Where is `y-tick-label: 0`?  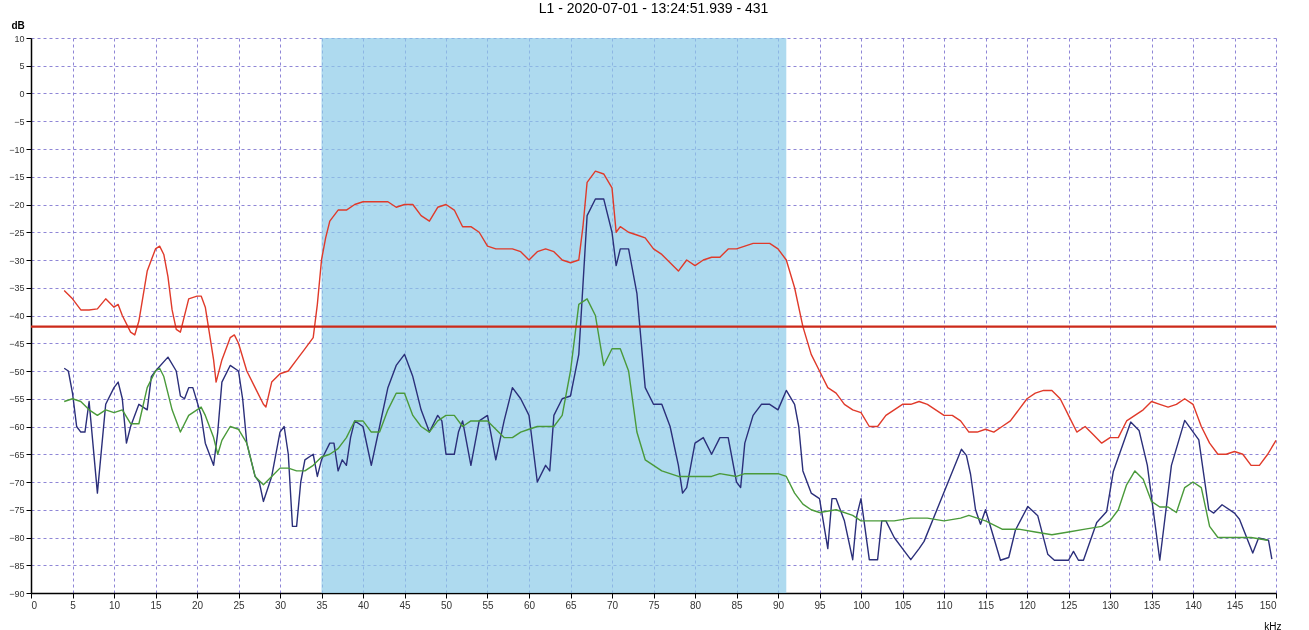 y-tick-label: 0 is located at coordinates (22, 94).